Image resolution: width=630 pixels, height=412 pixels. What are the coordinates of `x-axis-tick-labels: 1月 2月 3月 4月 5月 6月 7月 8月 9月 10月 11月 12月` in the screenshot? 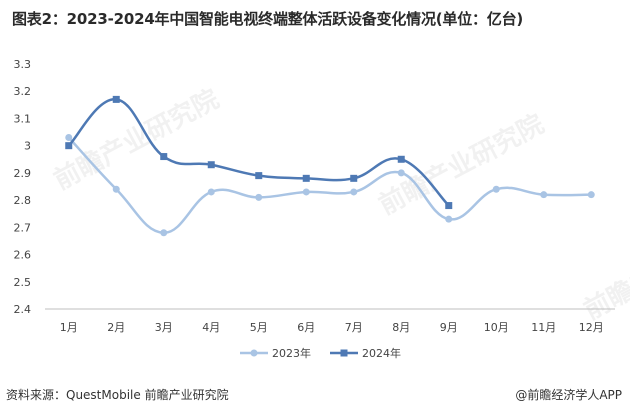 It's located at (332, 327).